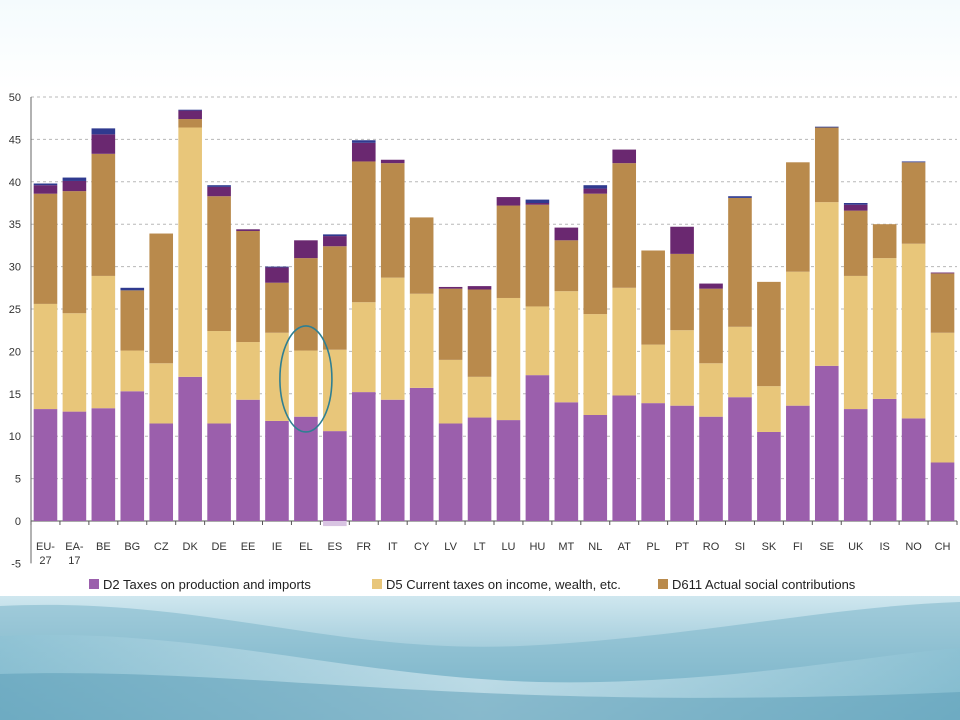 This screenshot has width=960, height=720. I want to click on x-tick-label: UK, so click(856, 547).